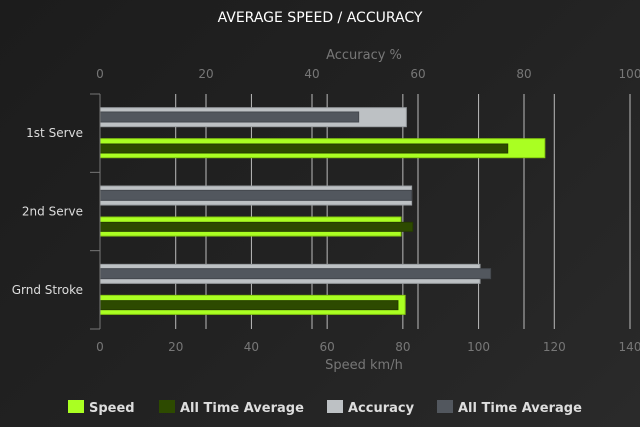  Describe the element at coordinates (402, 347) in the screenshot. I see `bottom-tick-label: 80` at that location.